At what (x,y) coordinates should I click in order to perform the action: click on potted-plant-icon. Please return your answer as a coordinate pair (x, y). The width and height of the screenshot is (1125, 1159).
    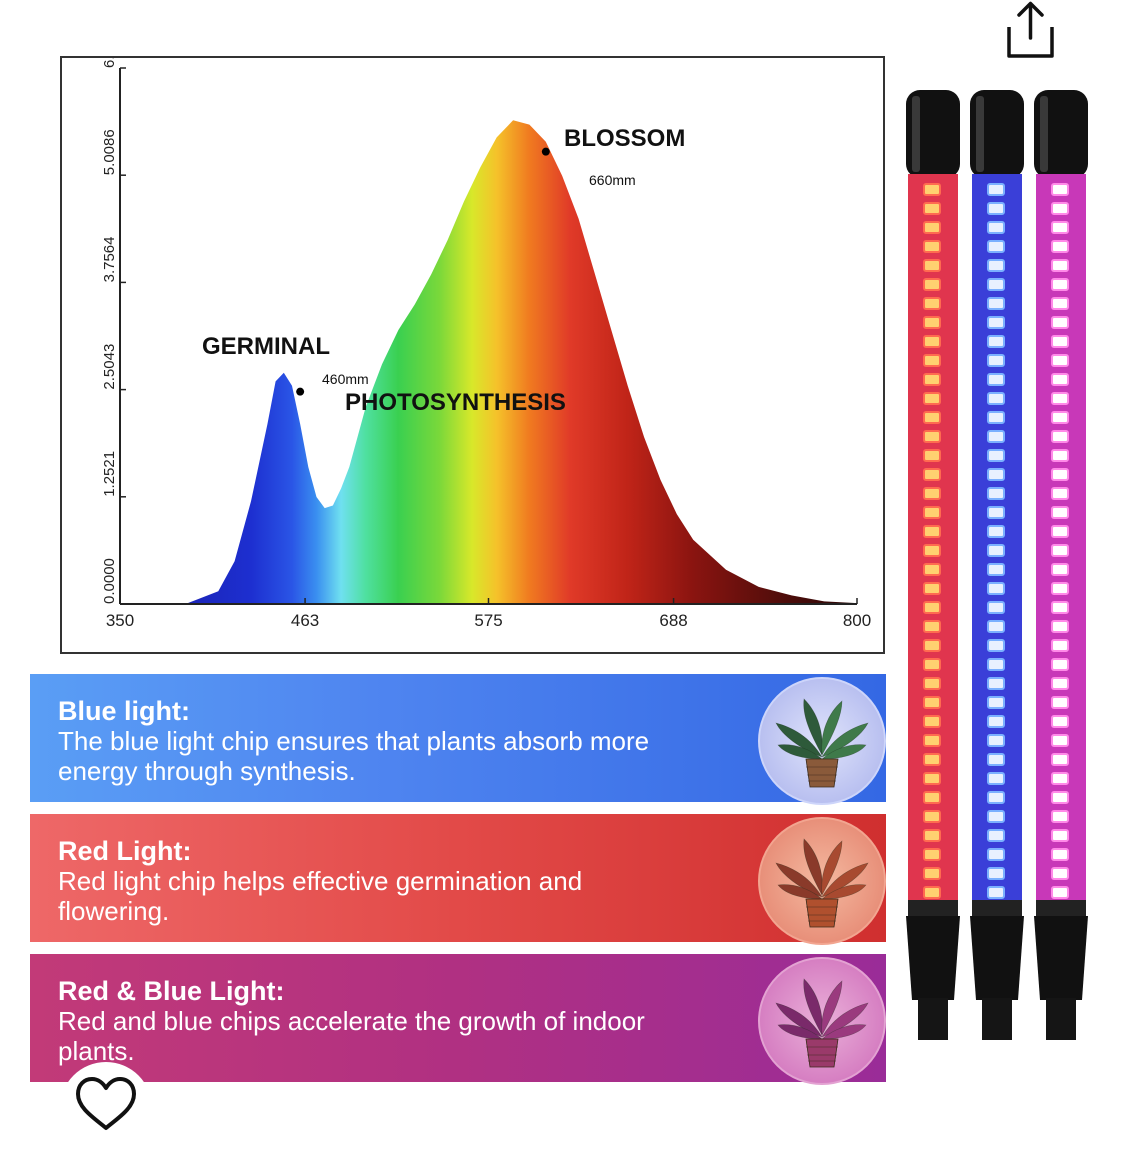
    Looking at the image, I should click on (822, 743).